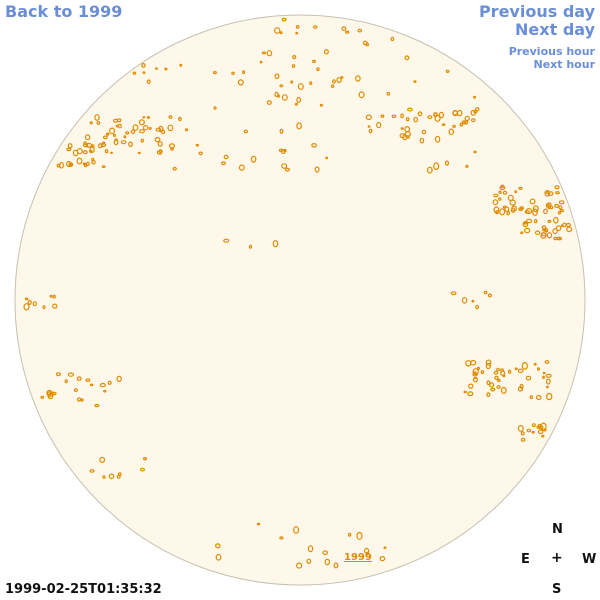 The image size is (600, 600). Describe the element at coordinates (557, 558) in the screenshot. I see `compass-center: +` at that location.